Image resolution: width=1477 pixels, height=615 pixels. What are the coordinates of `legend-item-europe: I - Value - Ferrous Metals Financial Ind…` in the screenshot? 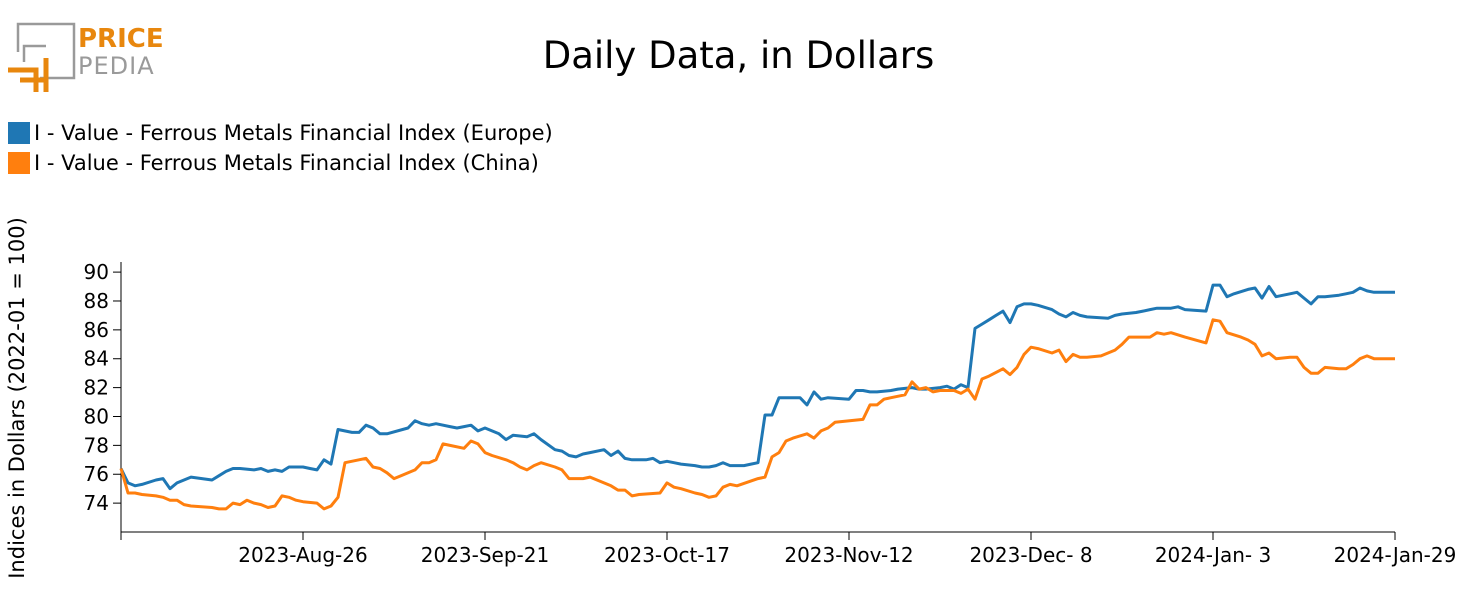 It's located at (280, 133).